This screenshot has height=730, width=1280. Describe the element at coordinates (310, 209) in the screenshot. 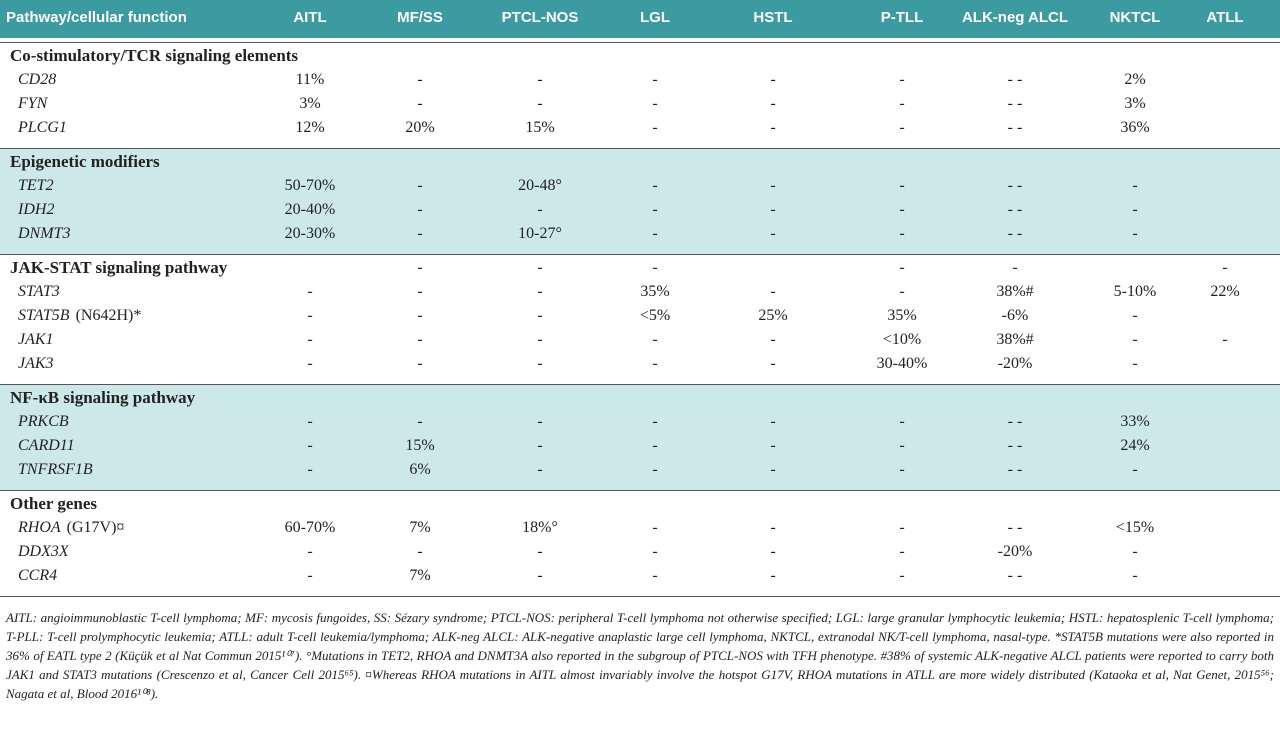

I see `cell: 20-40%` at that location.